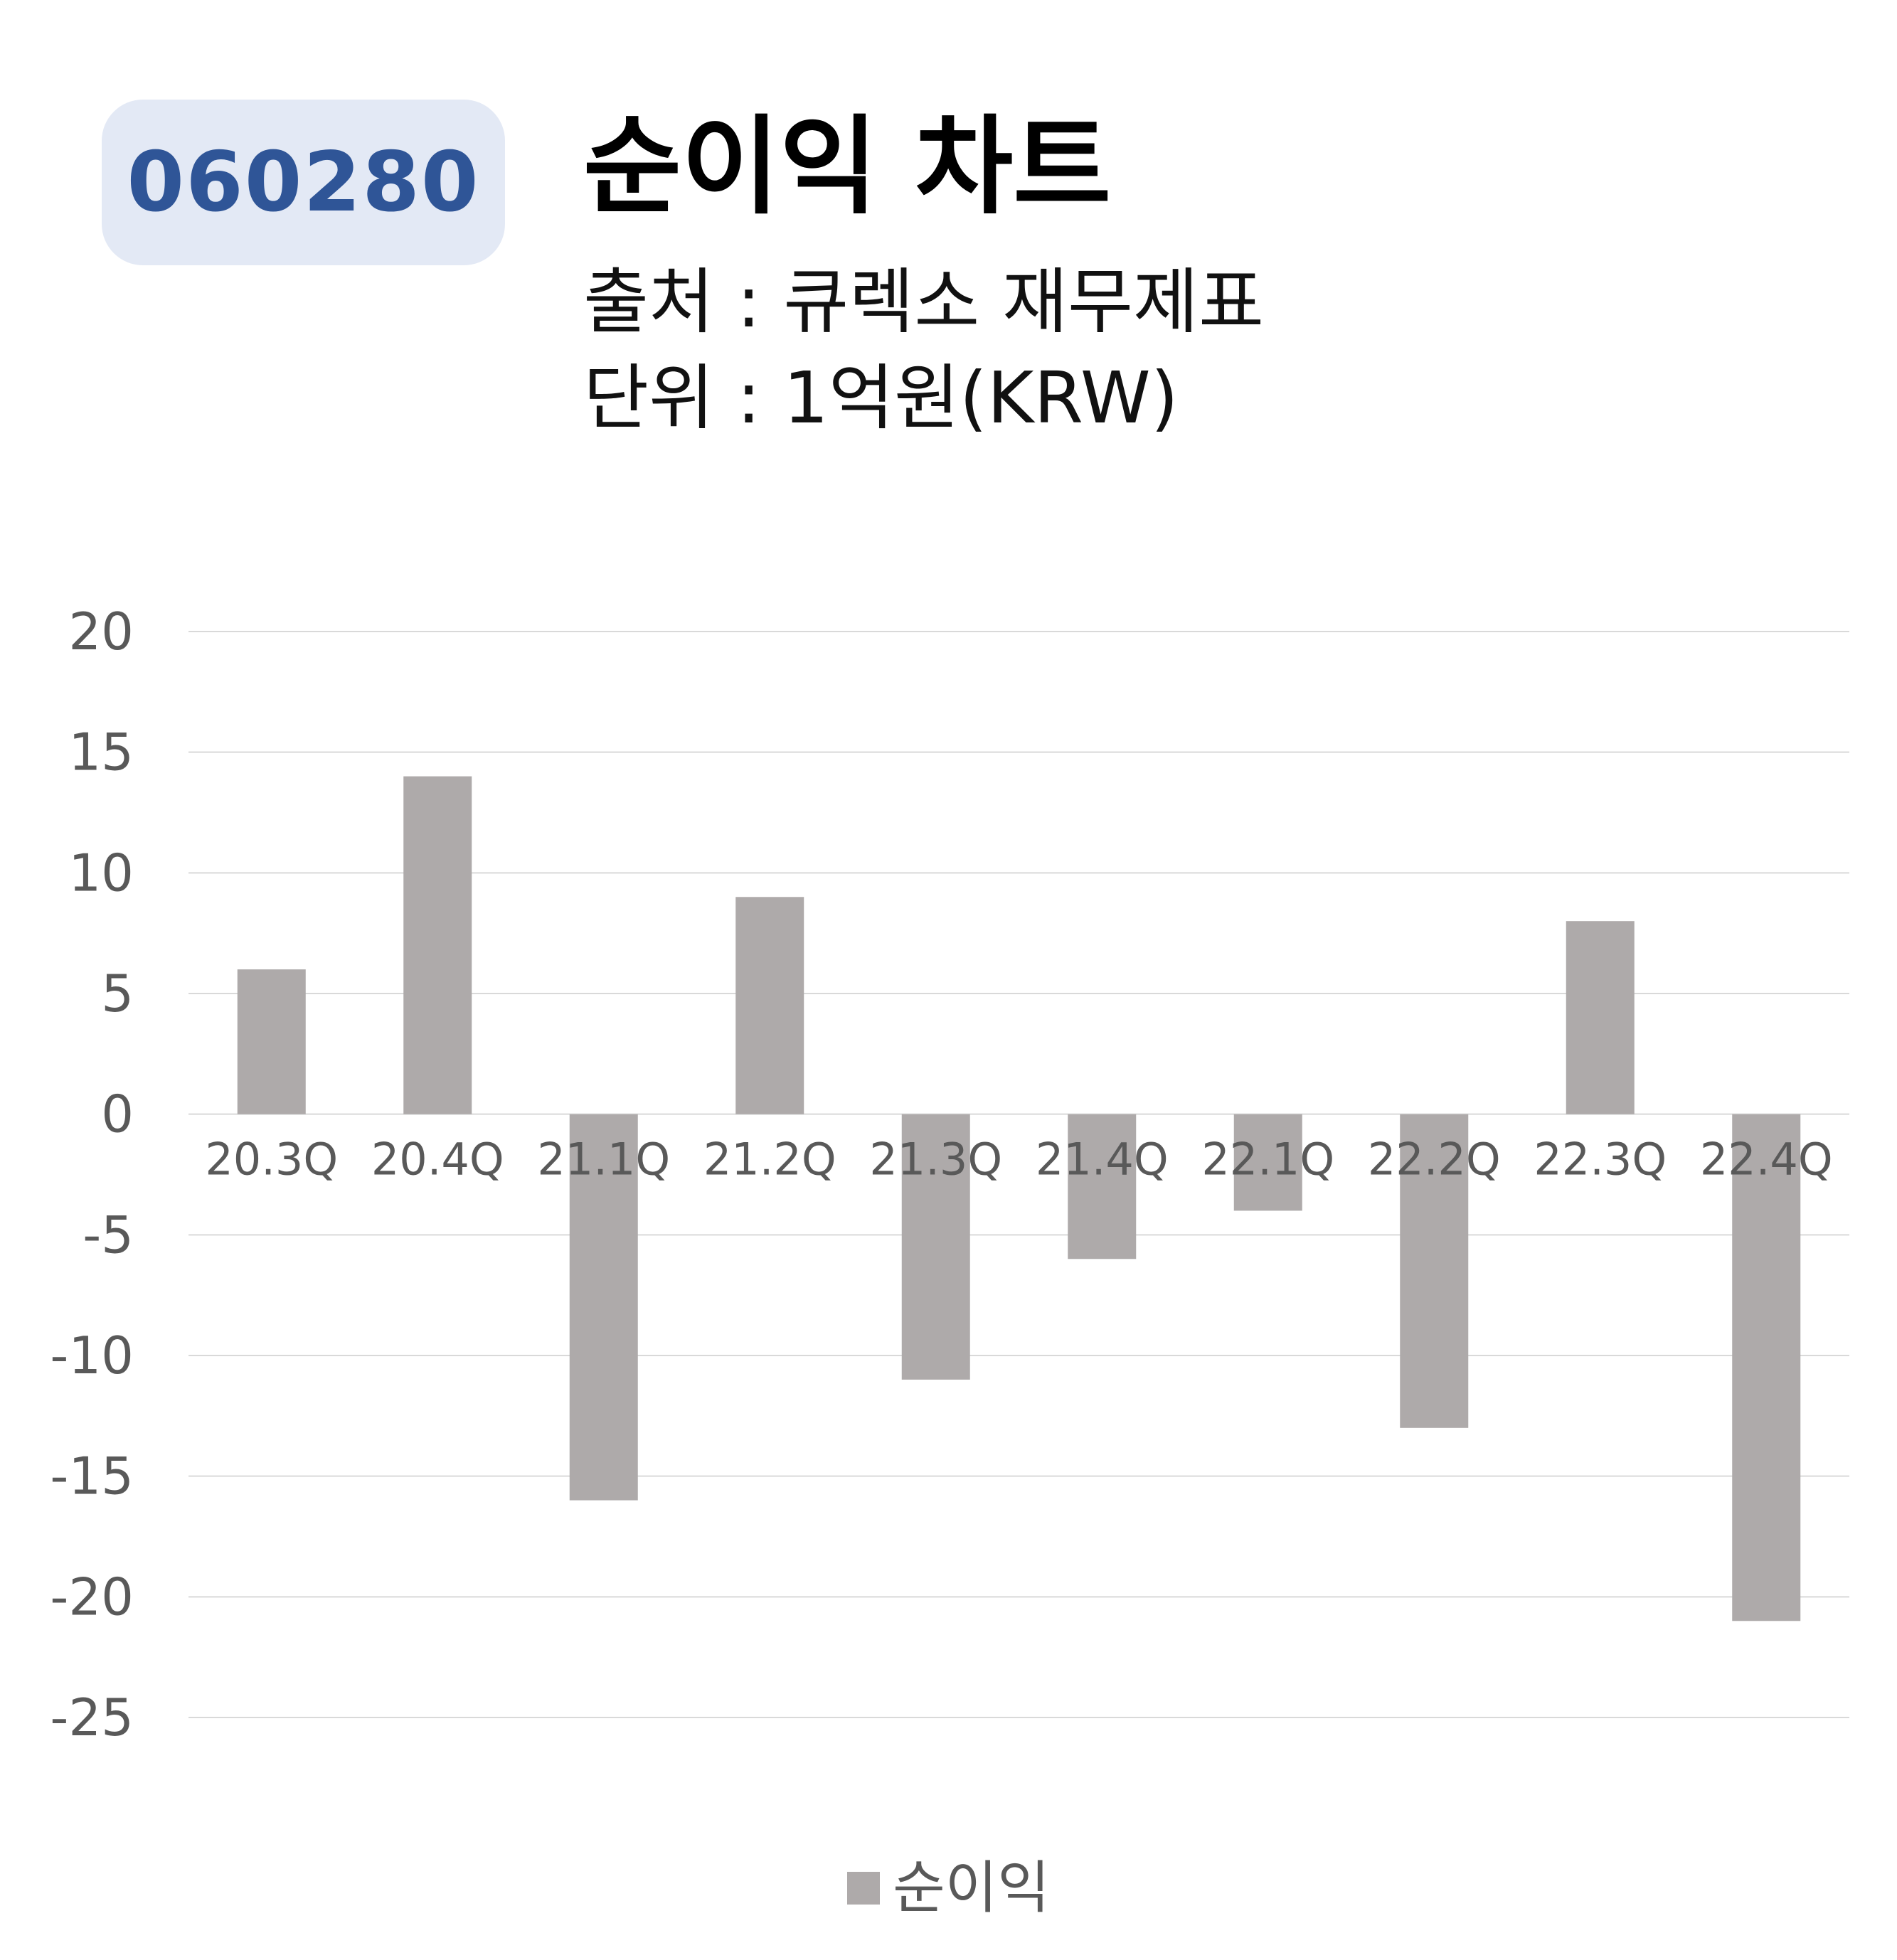  Describe the element at coordinates (864, 1888) in the screenshot. I see `legend-swatch` at that location.